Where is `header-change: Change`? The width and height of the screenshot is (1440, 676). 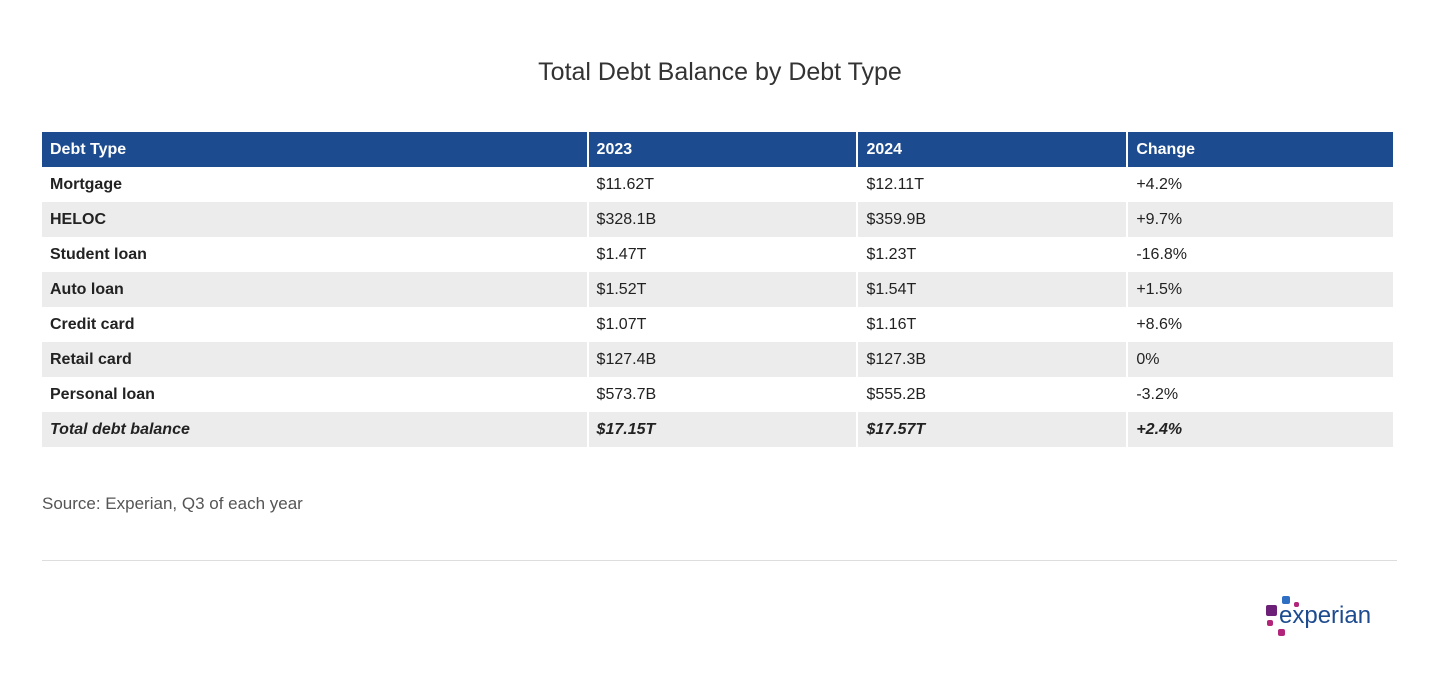
header-change: Change is located at coordinates (1261, 149).